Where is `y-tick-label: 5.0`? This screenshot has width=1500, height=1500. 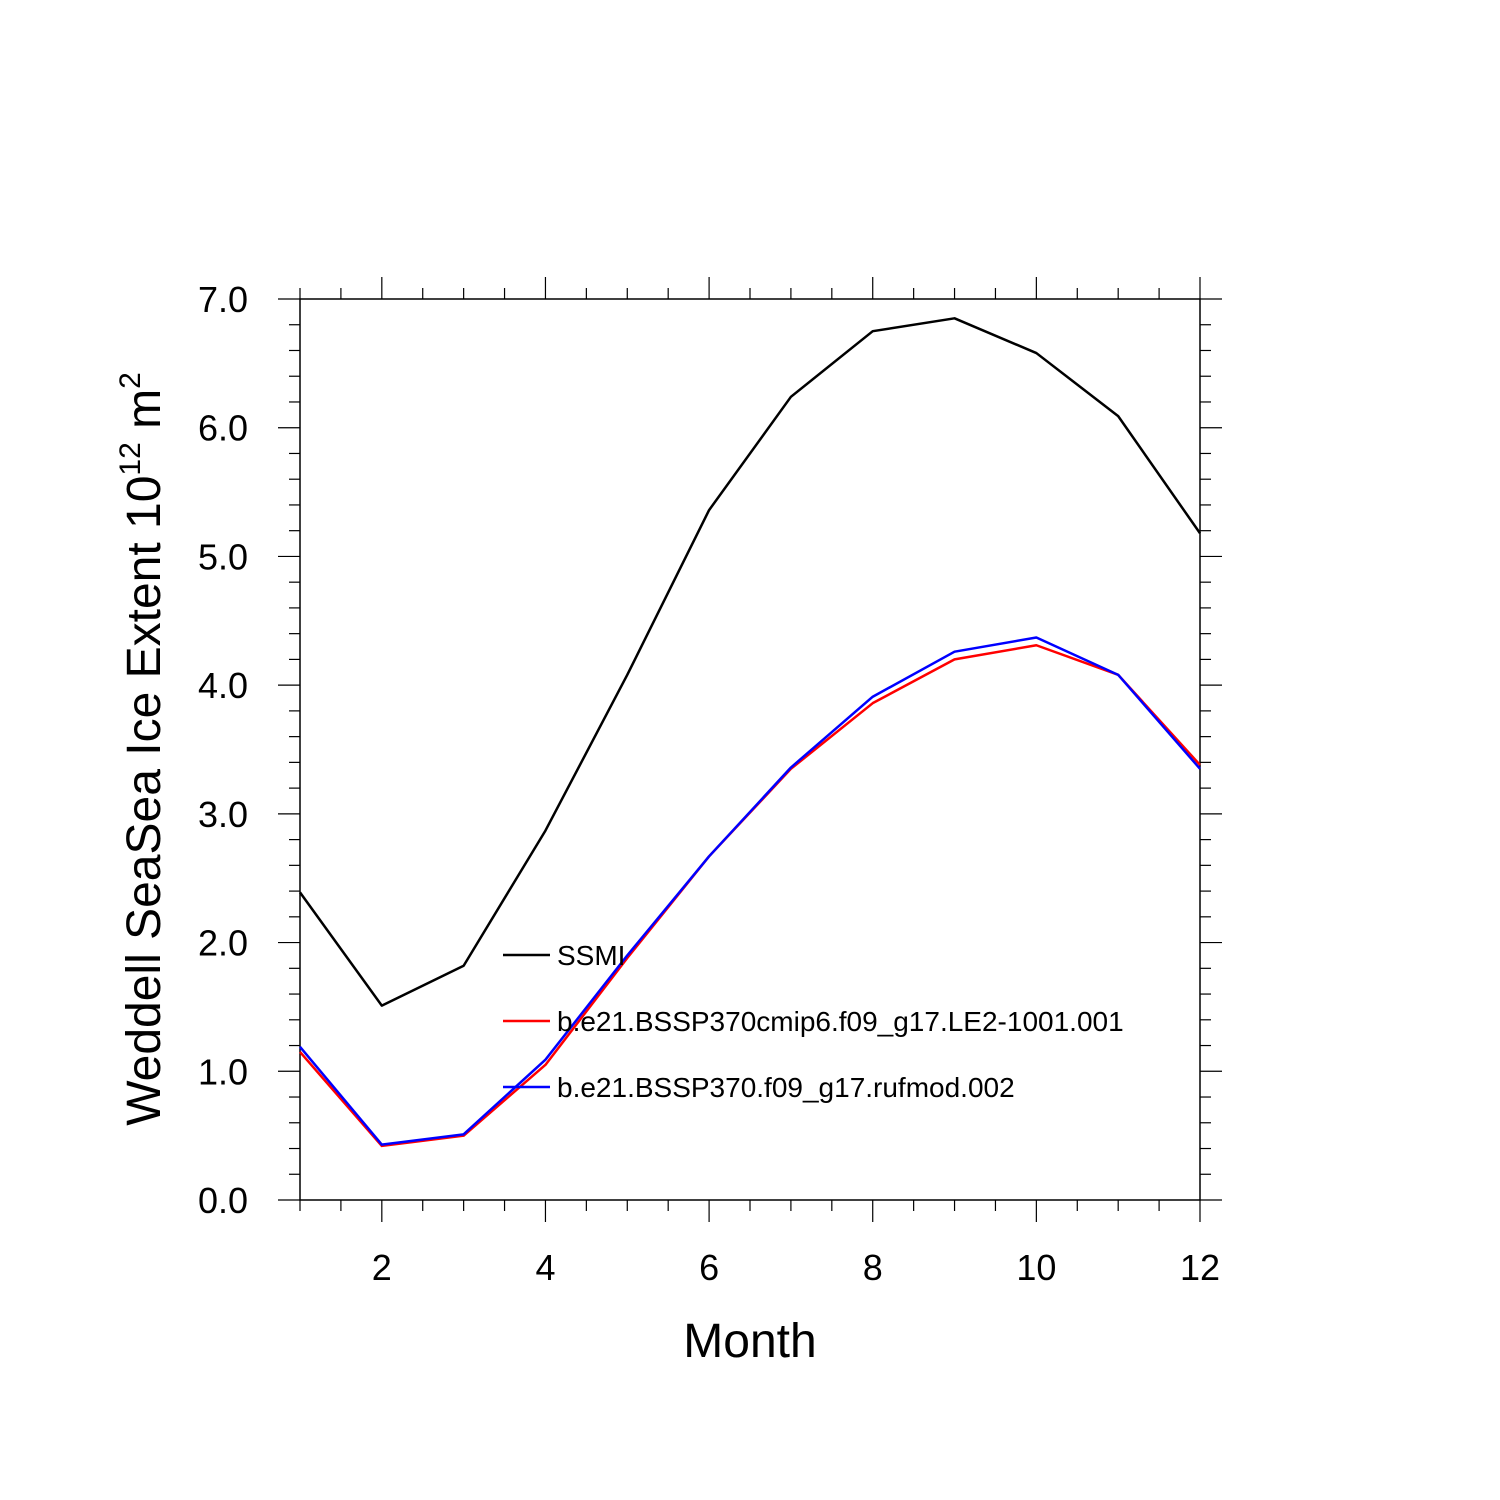 y-tick-label: 5.0 is located at coordinates (223, 556).